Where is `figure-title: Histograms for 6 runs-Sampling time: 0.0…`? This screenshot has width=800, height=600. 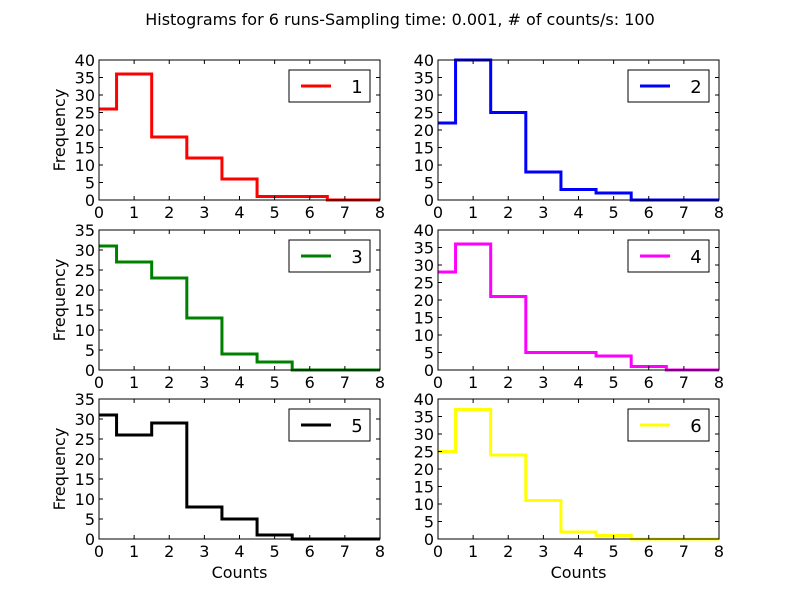 figure-title: Histograms for 6 runs-Sampling time: 0.0… is located at coordinates (400, 19).